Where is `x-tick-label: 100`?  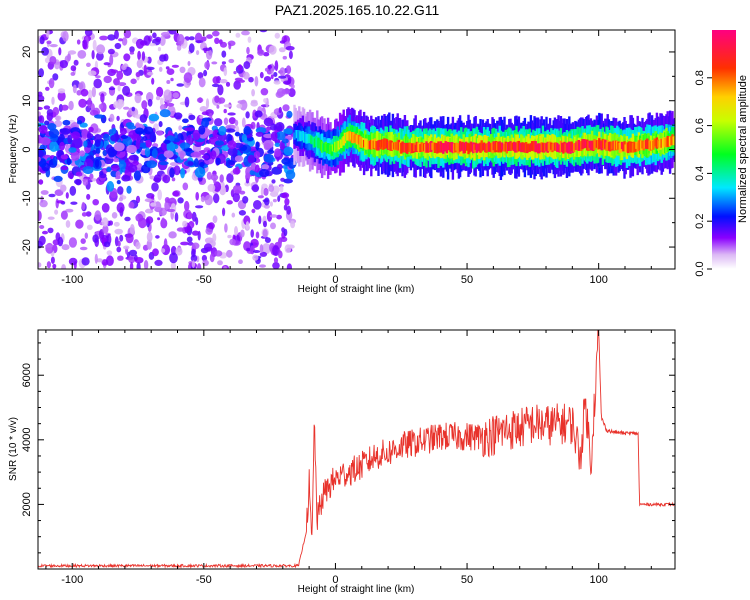 x-tick-label: 100 is located at coordinates (598, 580).